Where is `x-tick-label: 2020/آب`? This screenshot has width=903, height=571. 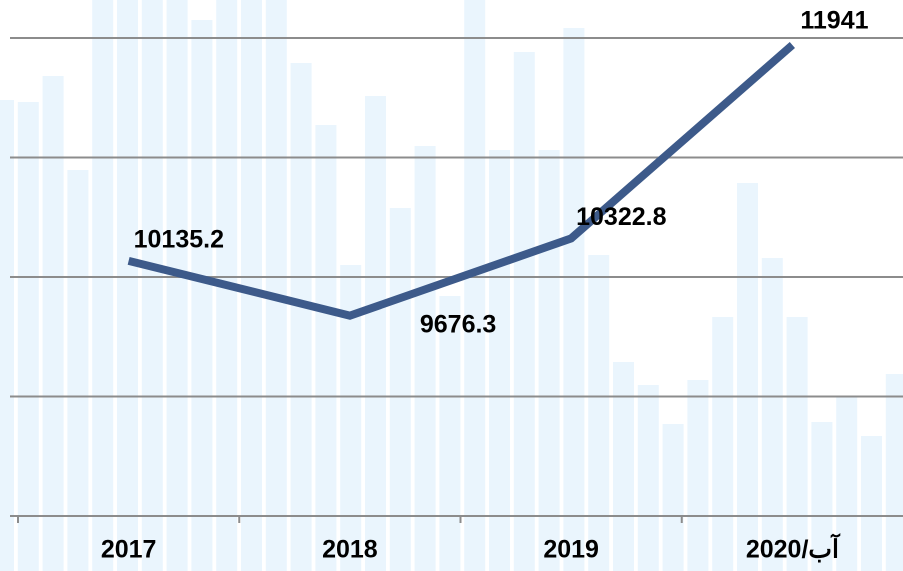
x-tick-label: 2020/آب is located at coordinates (793, 548).